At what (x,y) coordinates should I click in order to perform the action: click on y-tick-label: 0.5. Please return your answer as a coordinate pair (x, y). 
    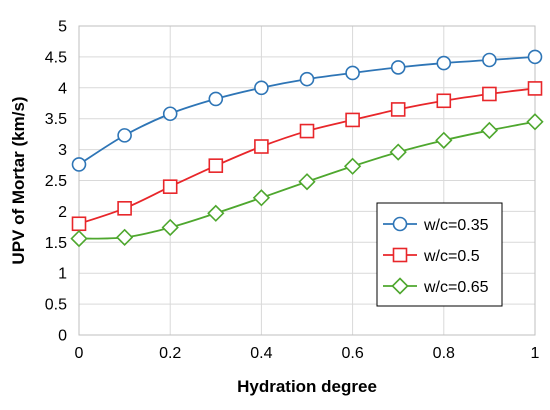
    Looking at the image, I should click on (56, 305).